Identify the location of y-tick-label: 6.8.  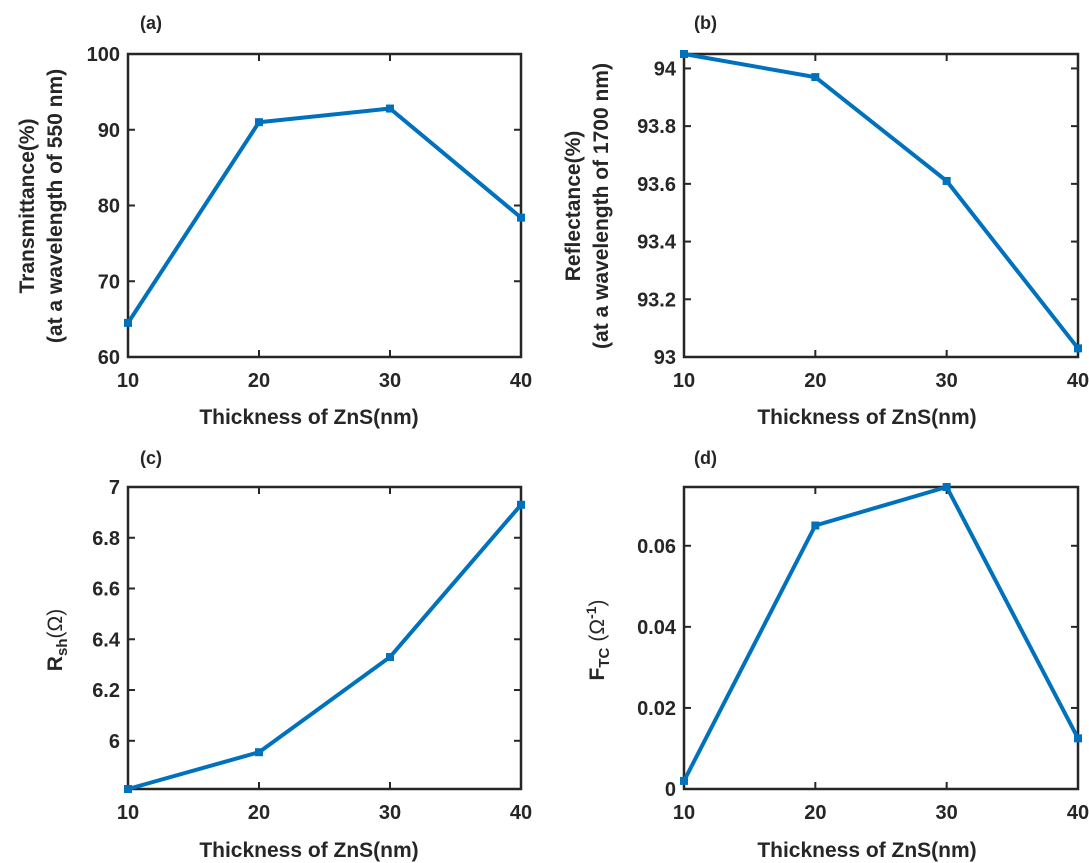
(106, 539).